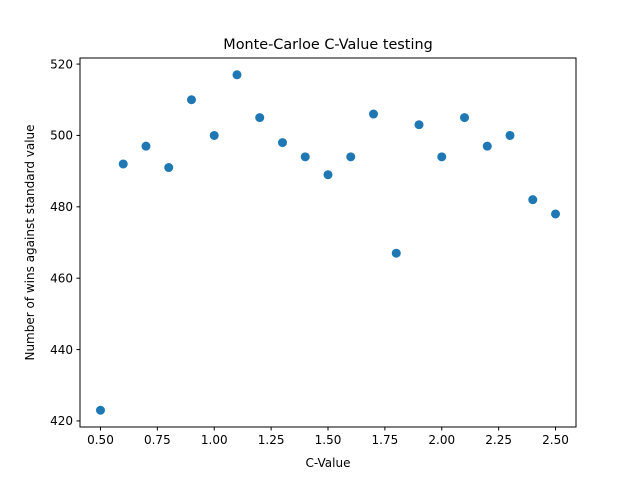 The height and width of the screenshot is (480, 640). What do you see at coordinates (385, 440) in the screenshot?
I see `x-tick-label: 1.75` at bounding box center [385, 440].